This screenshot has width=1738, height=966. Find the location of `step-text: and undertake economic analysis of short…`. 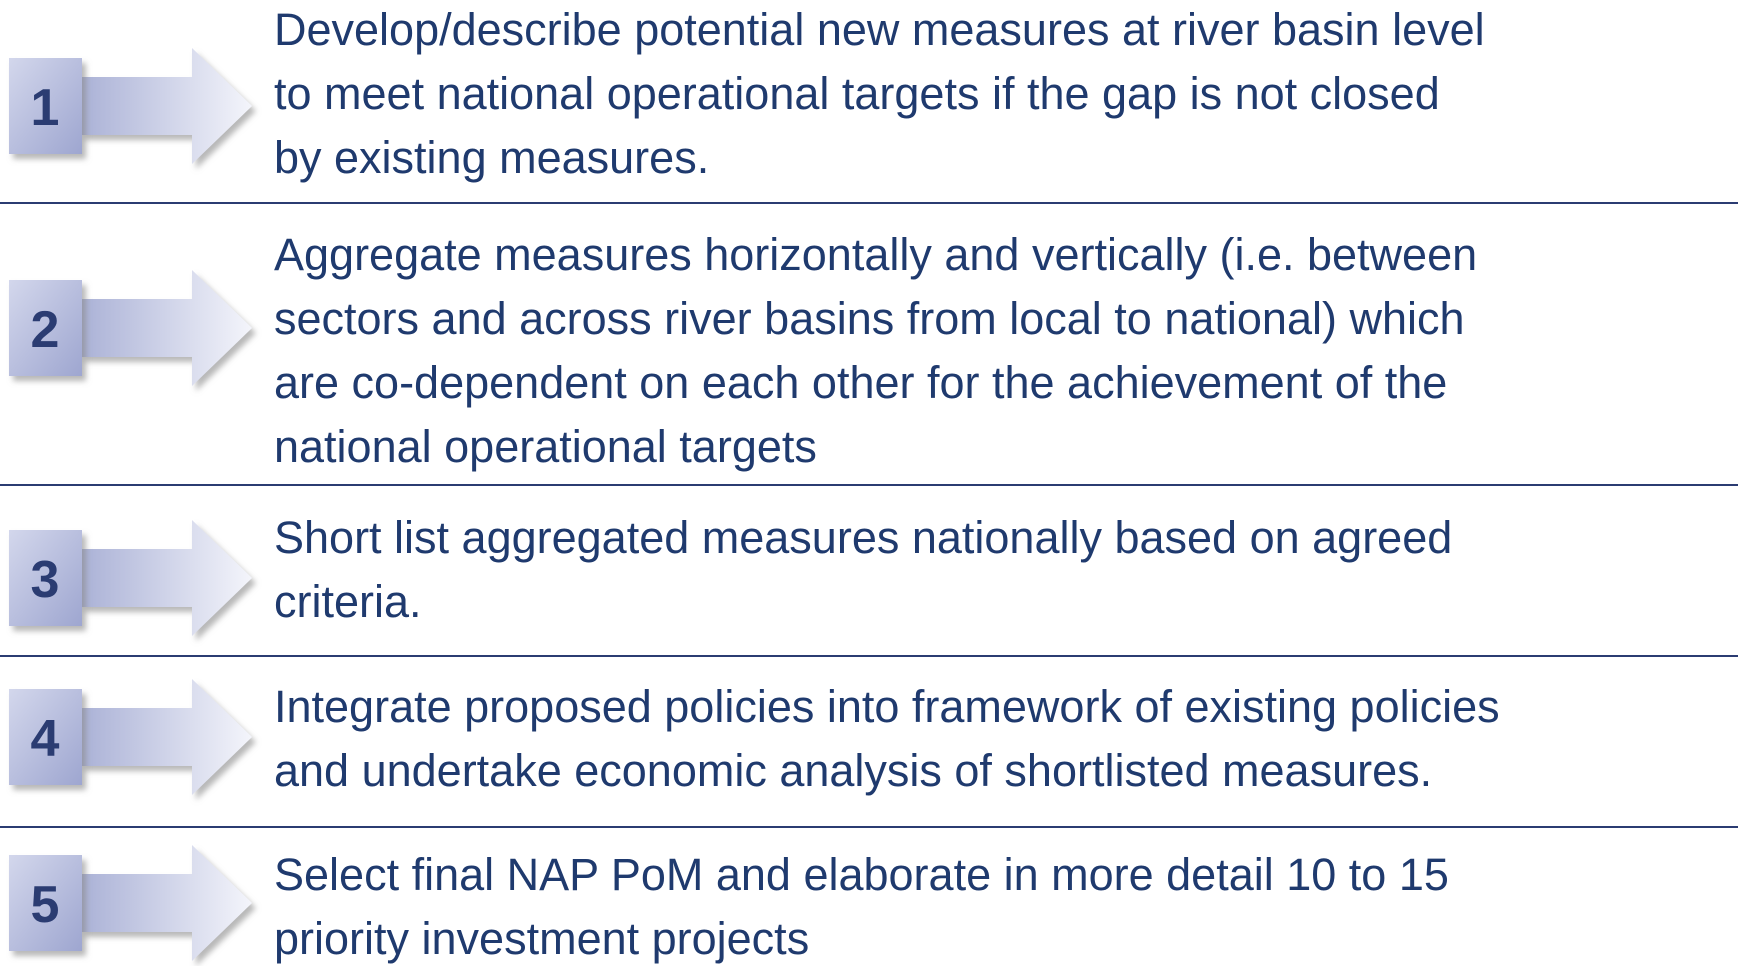

step-text: and undertake economic analysis of short… is located at coordinates (853, 770).